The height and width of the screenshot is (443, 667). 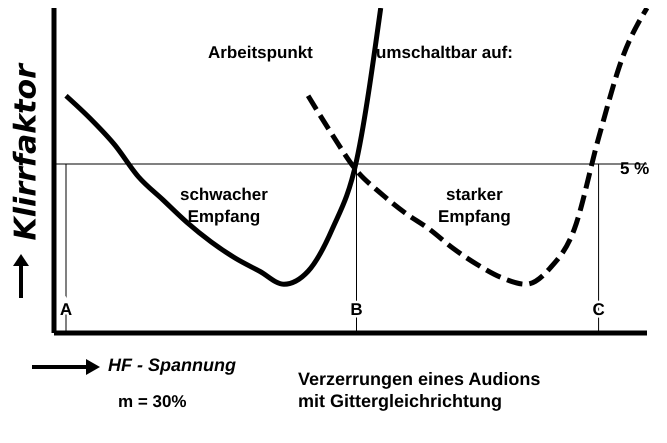 What do you see at coordinates (260, 53) in the screenshot?
I see `annotation: Arbeitspunkt` at bounding box center [260, 53].